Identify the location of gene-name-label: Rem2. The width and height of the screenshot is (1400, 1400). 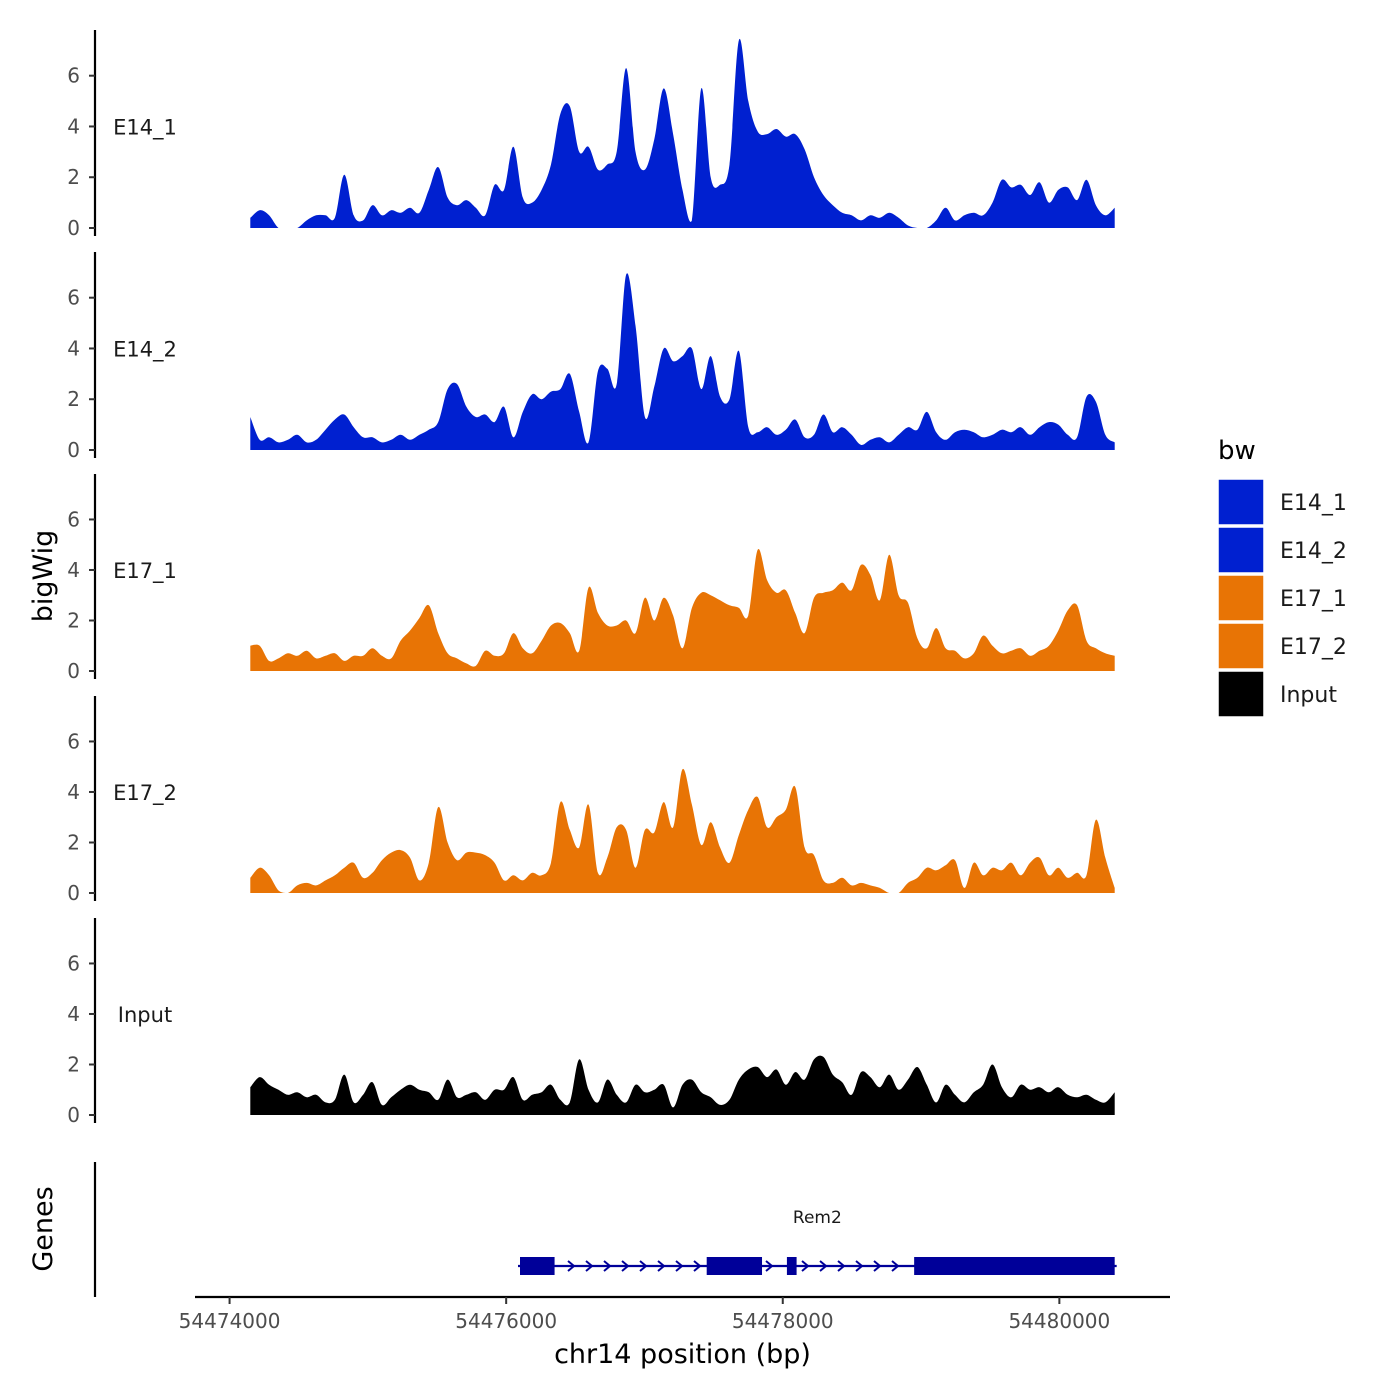
(817, 1218).